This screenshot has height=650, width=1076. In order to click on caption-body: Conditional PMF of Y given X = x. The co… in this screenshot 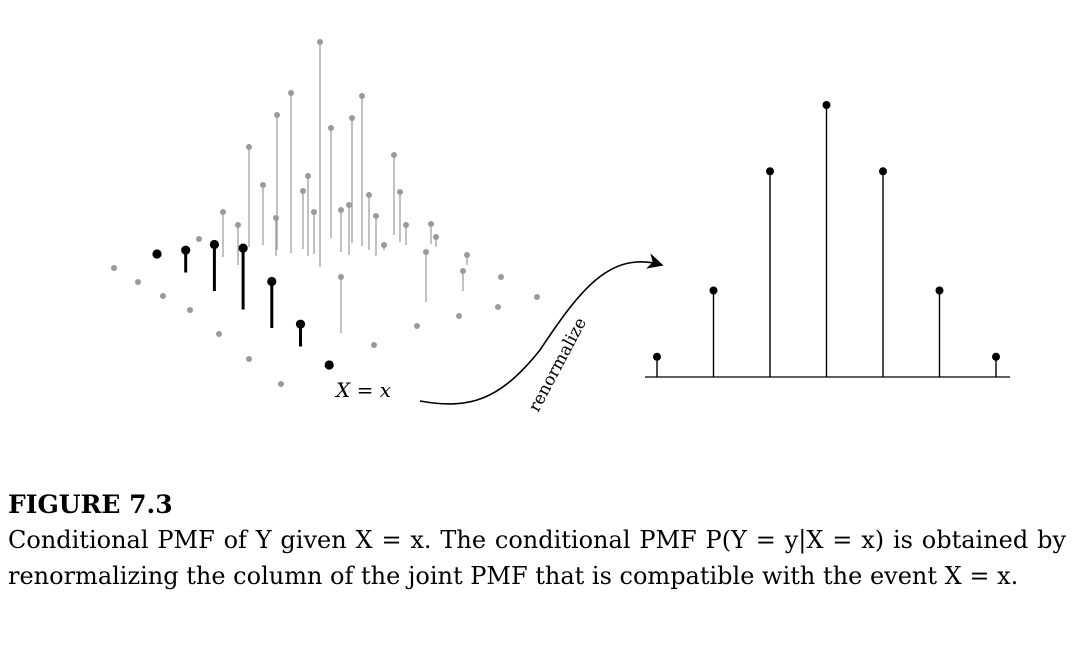, I will do `click(537, 558)`.